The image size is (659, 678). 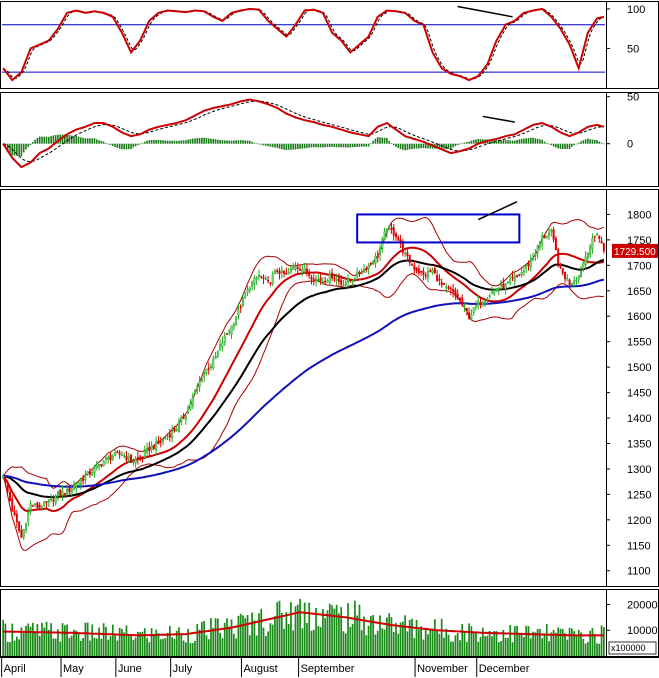 I want to click on stochastic-k-line, so click(x=303, y=44).